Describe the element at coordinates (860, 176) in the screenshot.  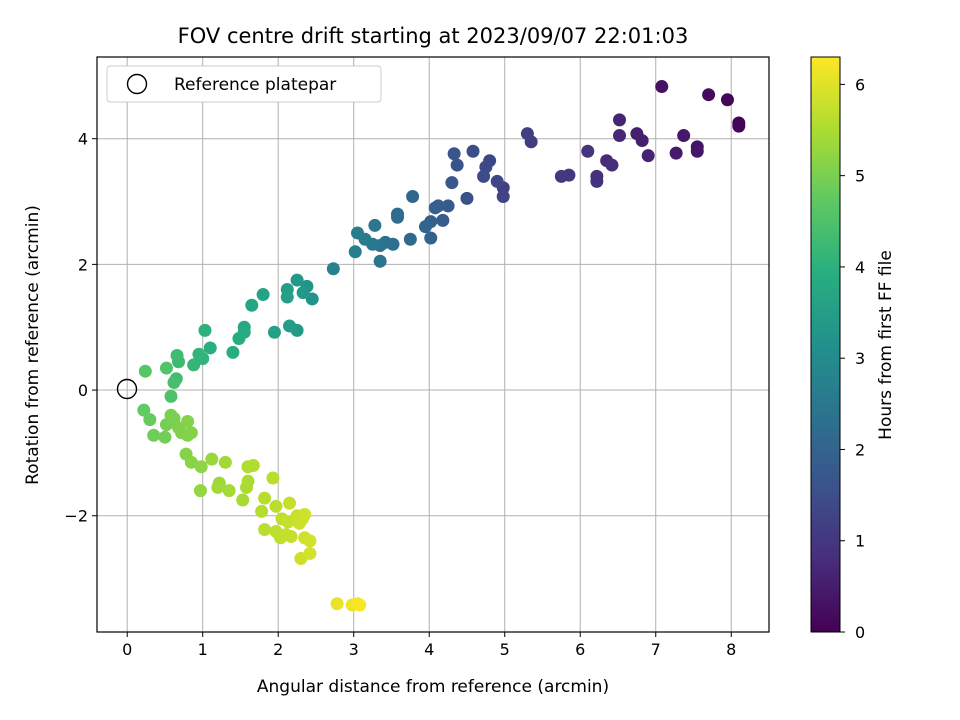
I see `colorbar-tick-label: 5` at that location.